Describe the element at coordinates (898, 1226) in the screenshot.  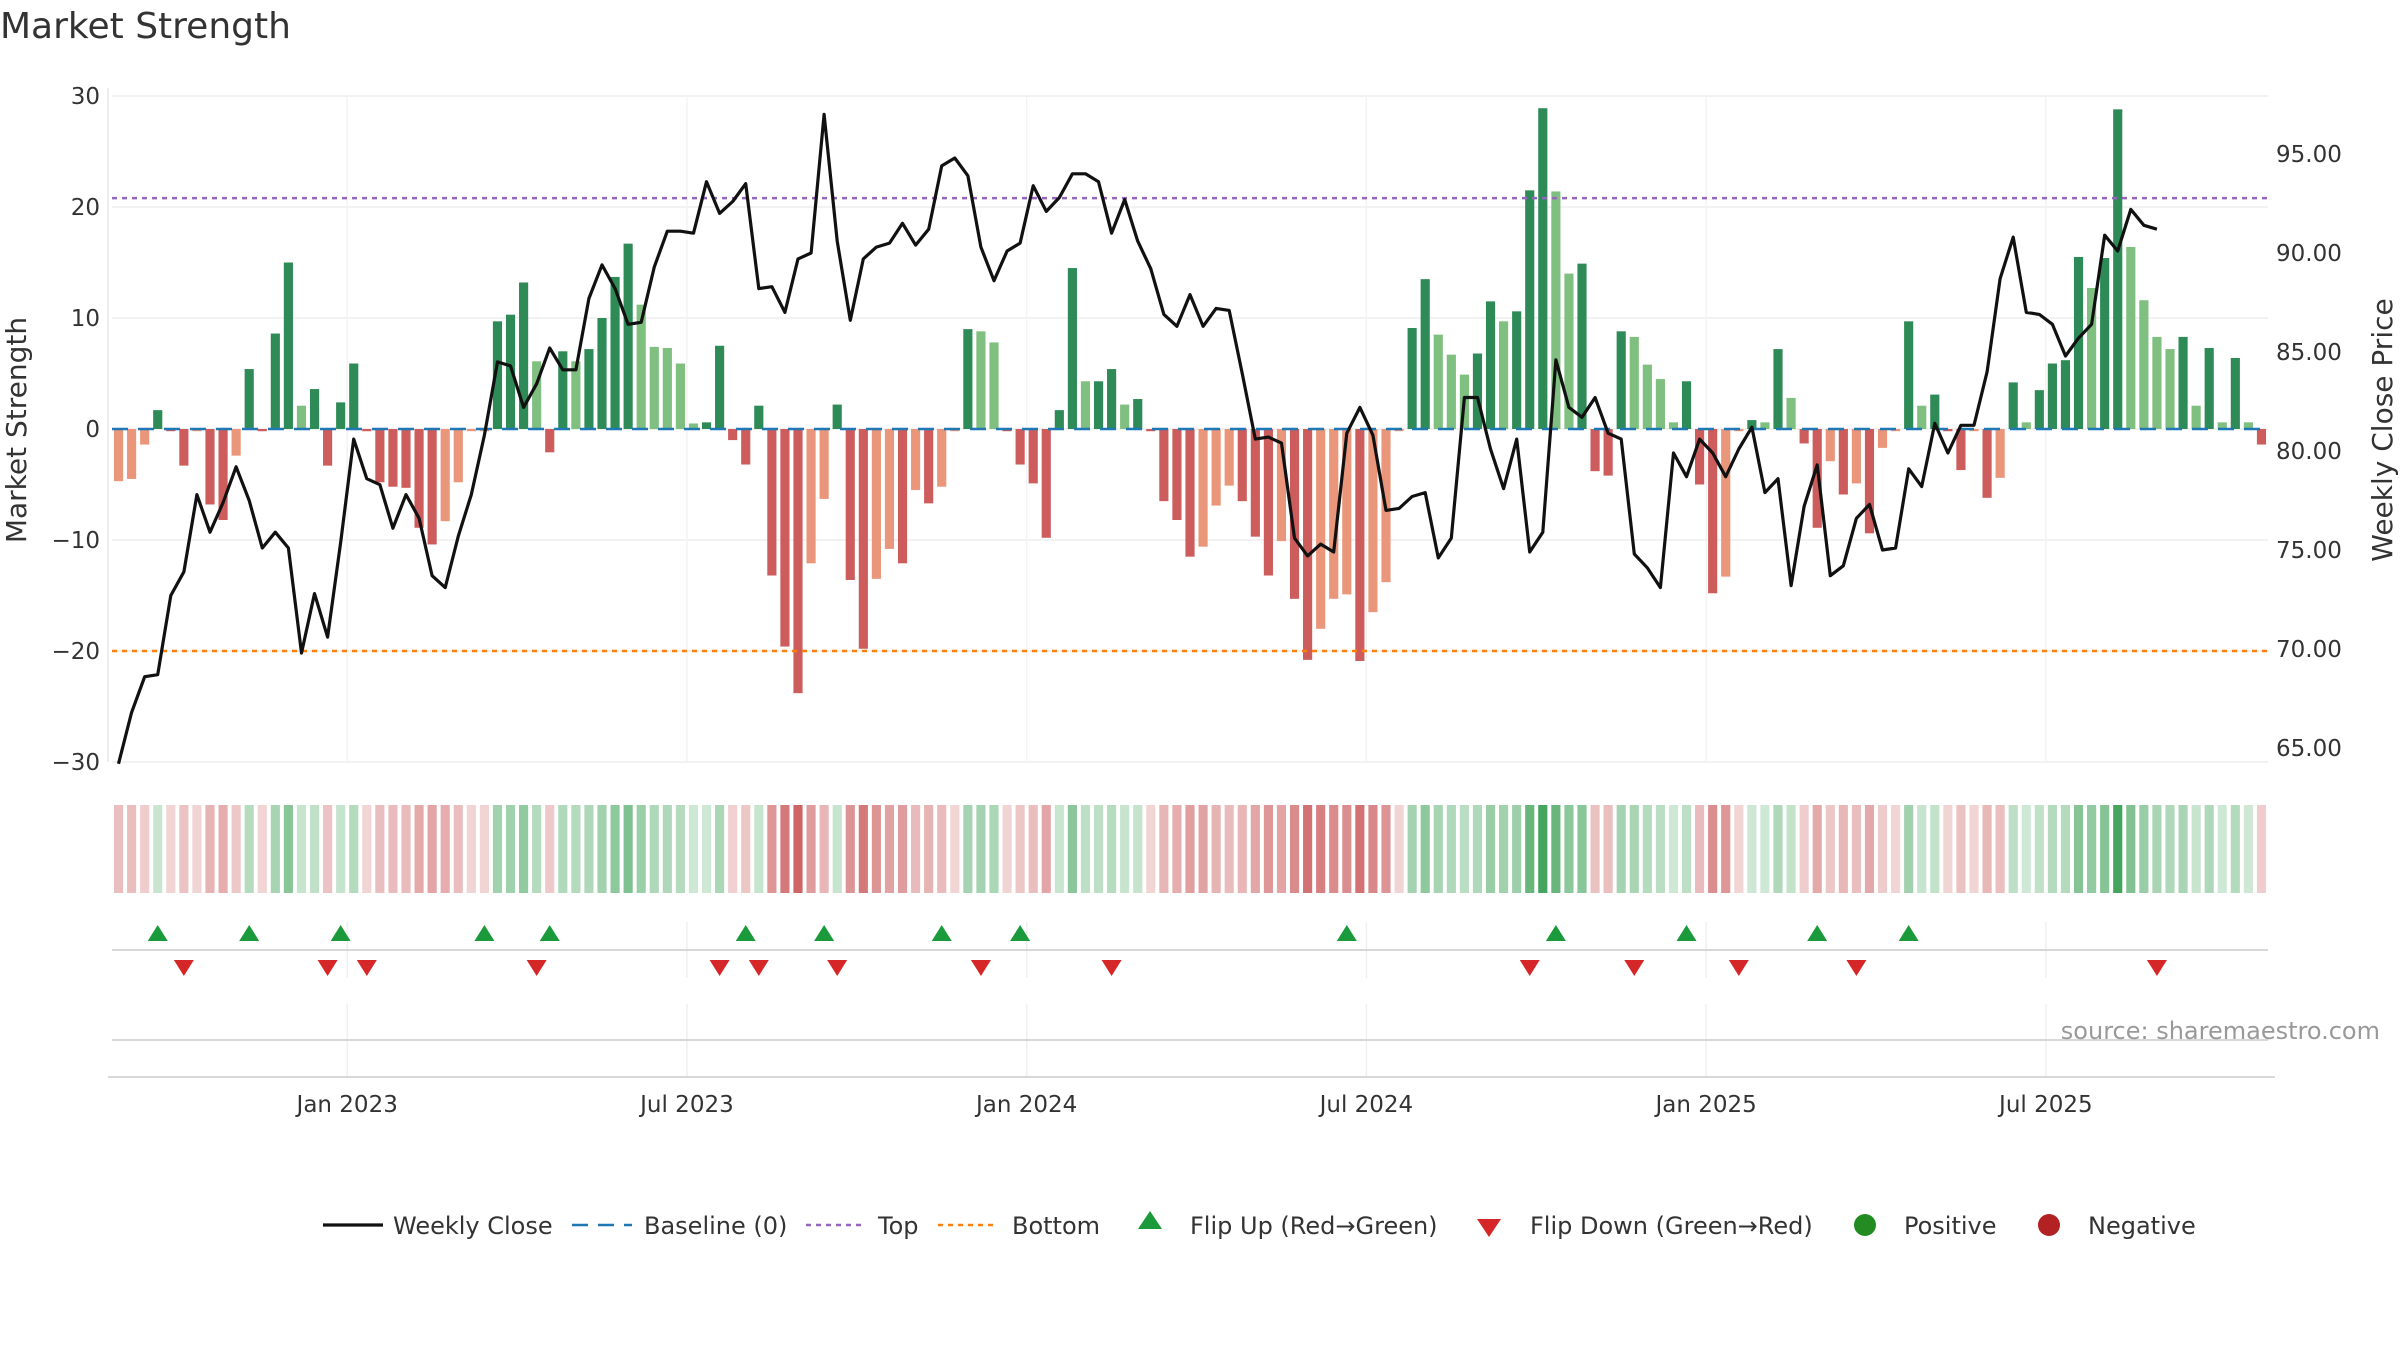
I see `legend-label: Top` at that location.